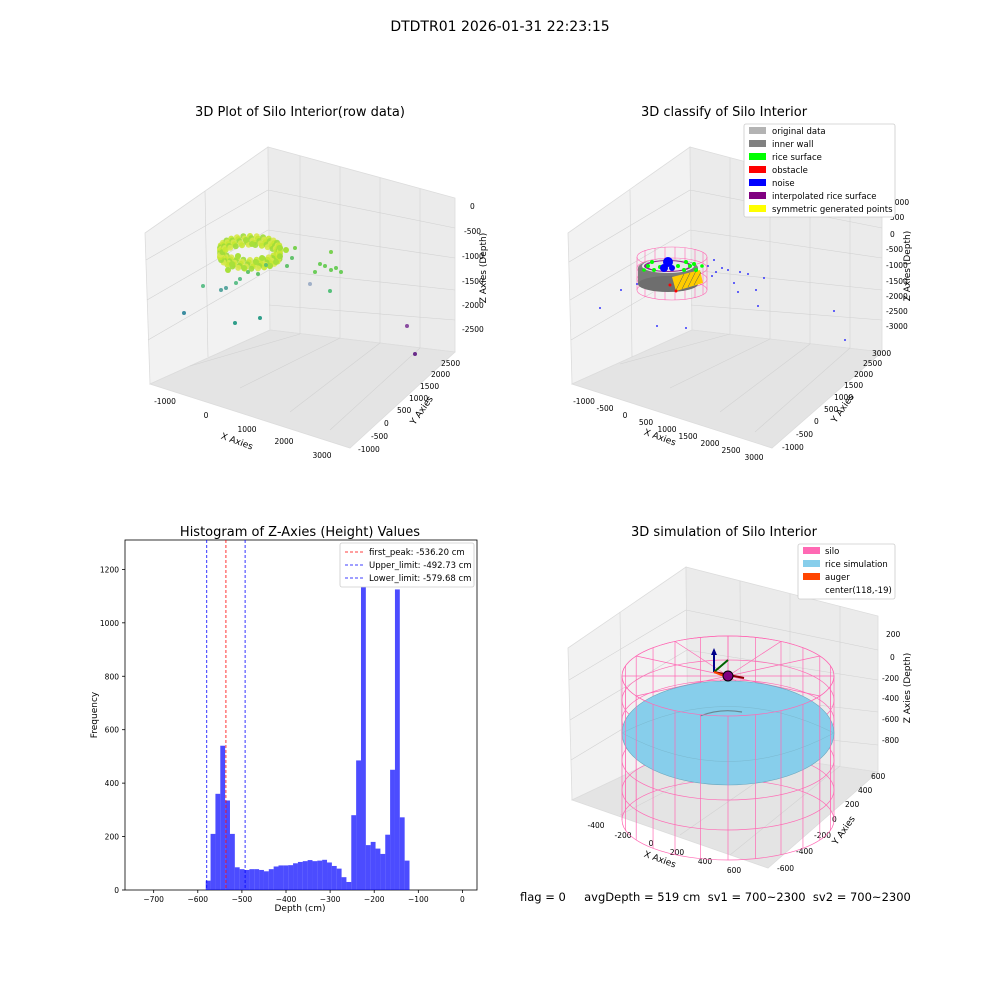  I want to click on raw-y-axis: -1000 -500 0 500 1000 1500 2000 2500, so click(409, 406).